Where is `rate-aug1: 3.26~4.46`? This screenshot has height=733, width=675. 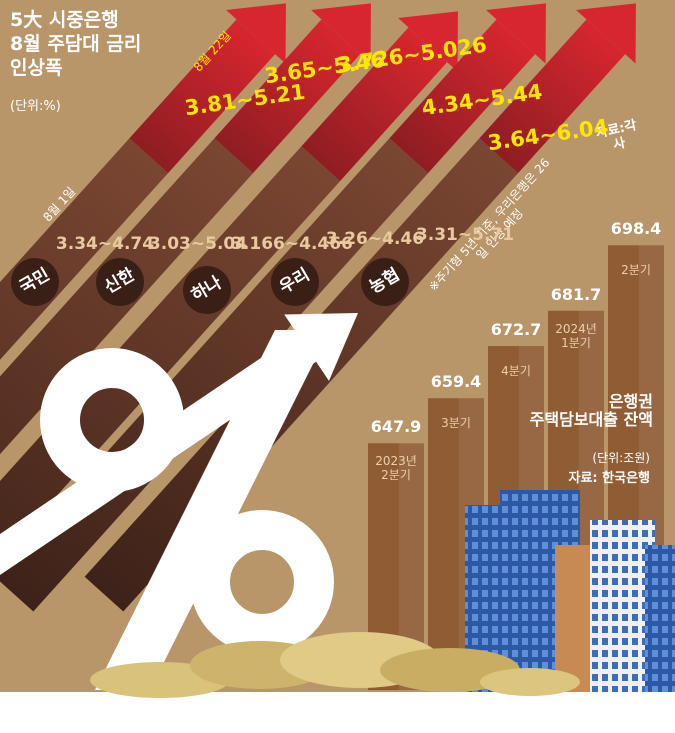
rate-aug1: 3.26~4.46 is located at coordinates (375, 239).